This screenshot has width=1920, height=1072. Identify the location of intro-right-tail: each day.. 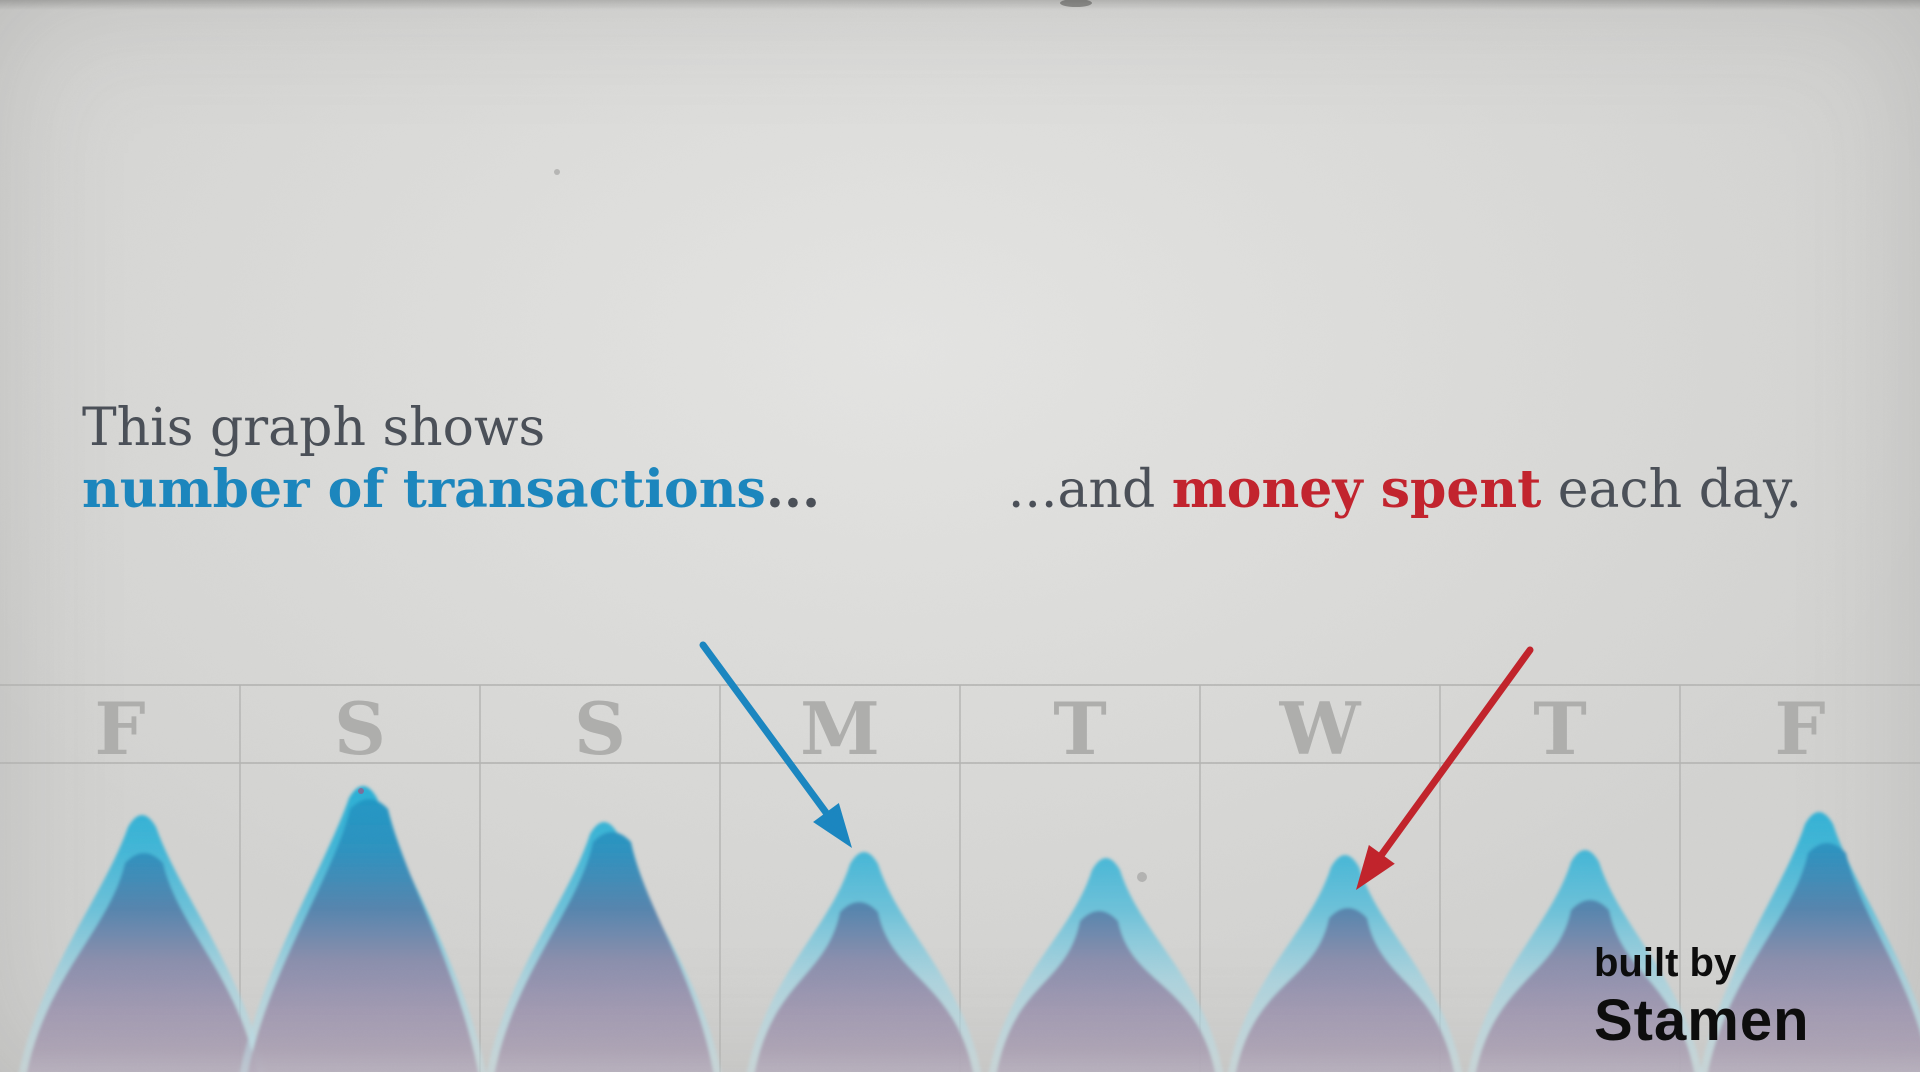
(1671, 490).